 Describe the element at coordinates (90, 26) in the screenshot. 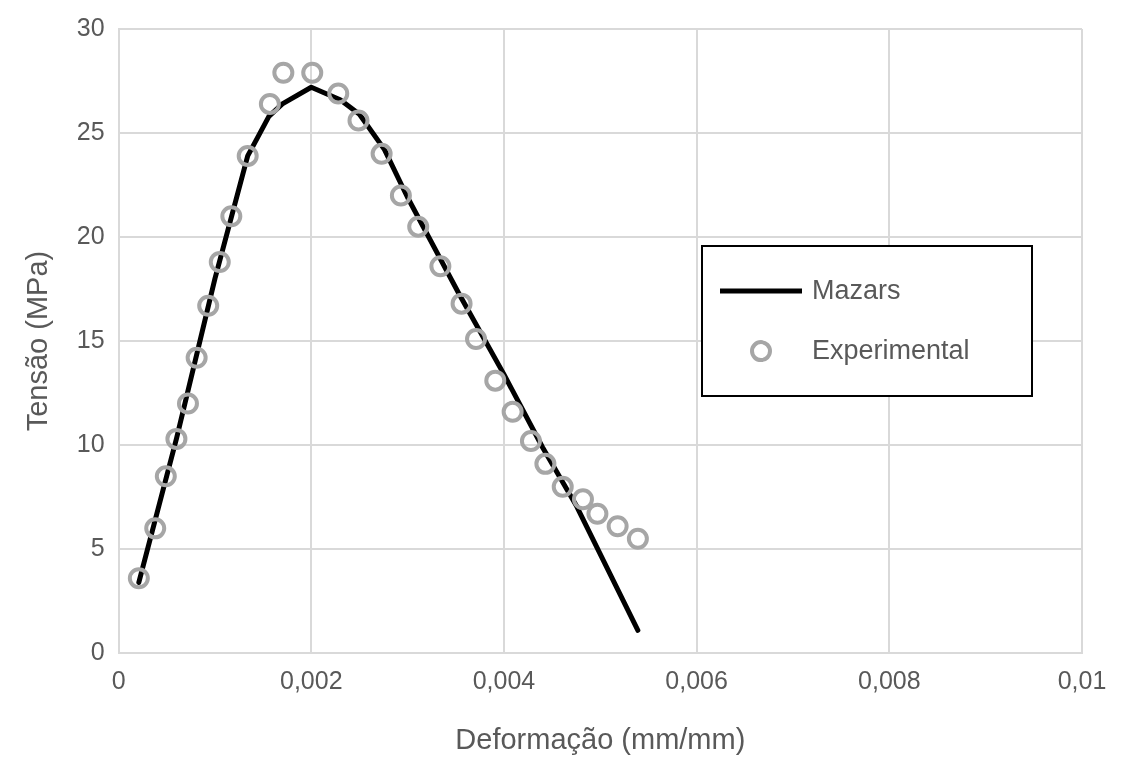

I see `y-tick-label: 30` at that location.